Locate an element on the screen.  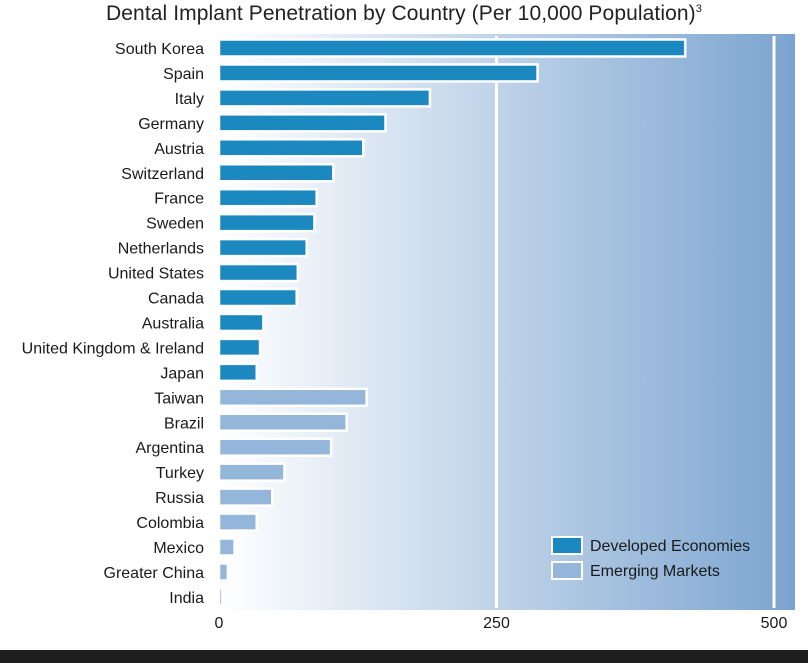
category-label: Argentina is located at coordinates (170, 448).